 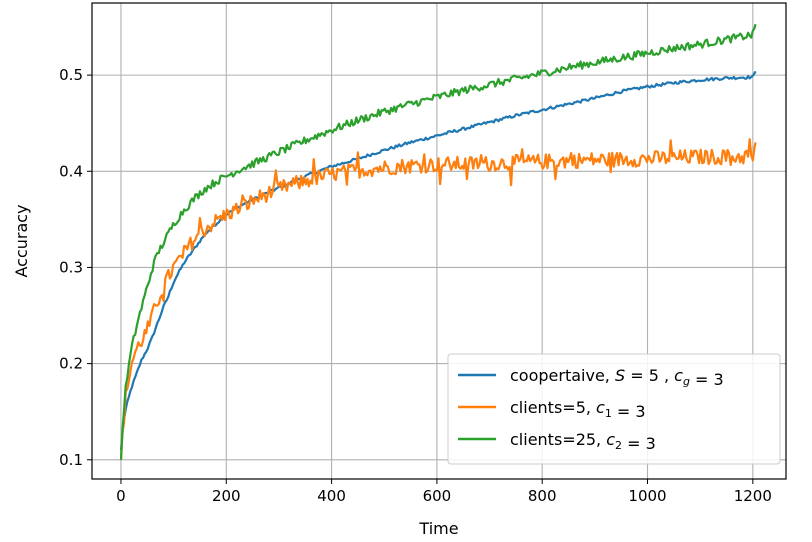 I want to click on y-tick-label: 0.2, so click(x=71, y=364).